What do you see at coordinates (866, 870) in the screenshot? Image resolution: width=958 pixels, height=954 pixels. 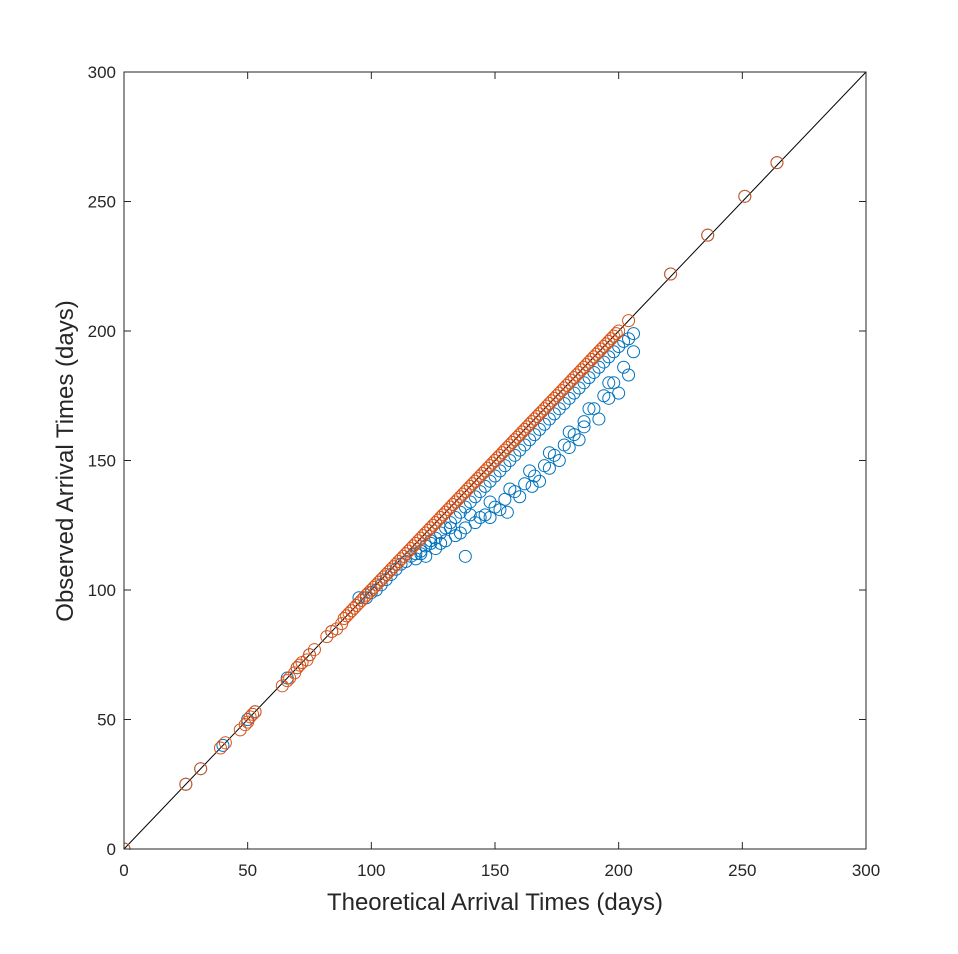 I see `x-tick-label: 300` at bounding box center [866, 870].